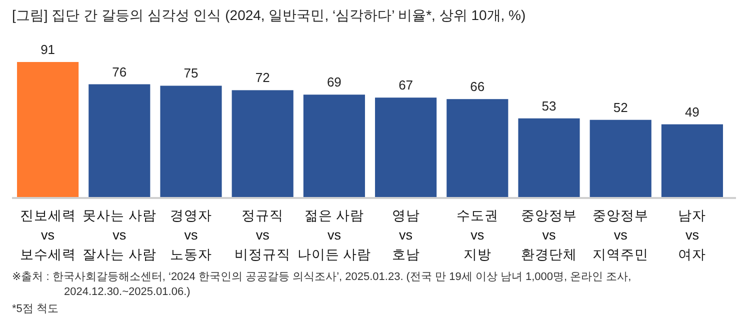 The height and width of the screenshot is (335, 741). What do you see at coordinates (477, 86) in the screenshot?
I see `data-label: 66` at bounding box center [477, 86].